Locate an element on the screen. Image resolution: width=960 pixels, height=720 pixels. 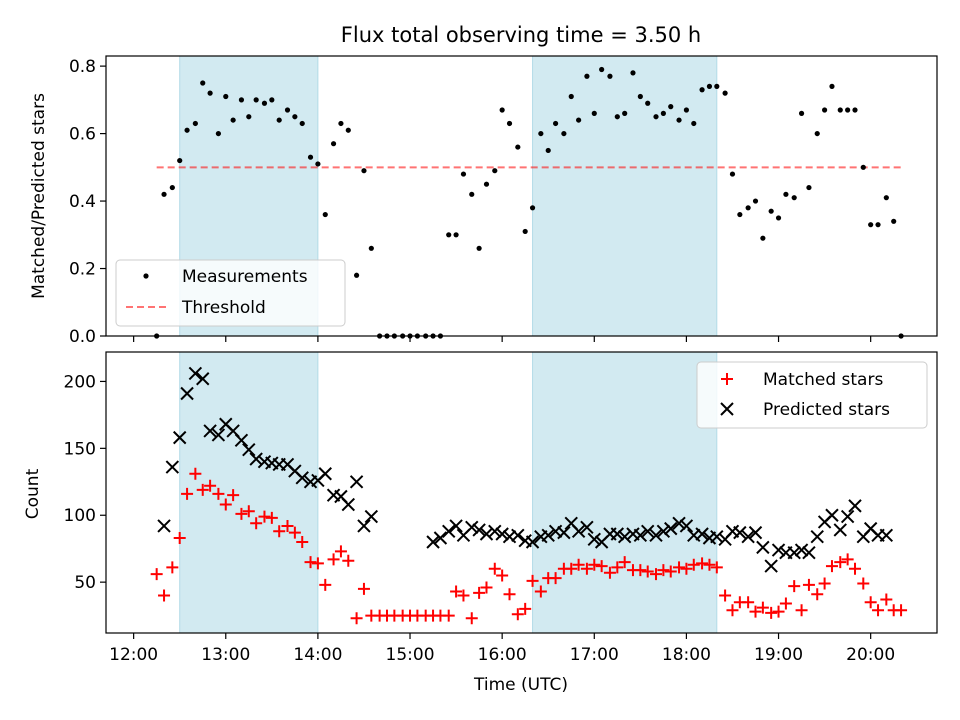
x-tick-label: 20:00 is located at coordinates (870, 655).